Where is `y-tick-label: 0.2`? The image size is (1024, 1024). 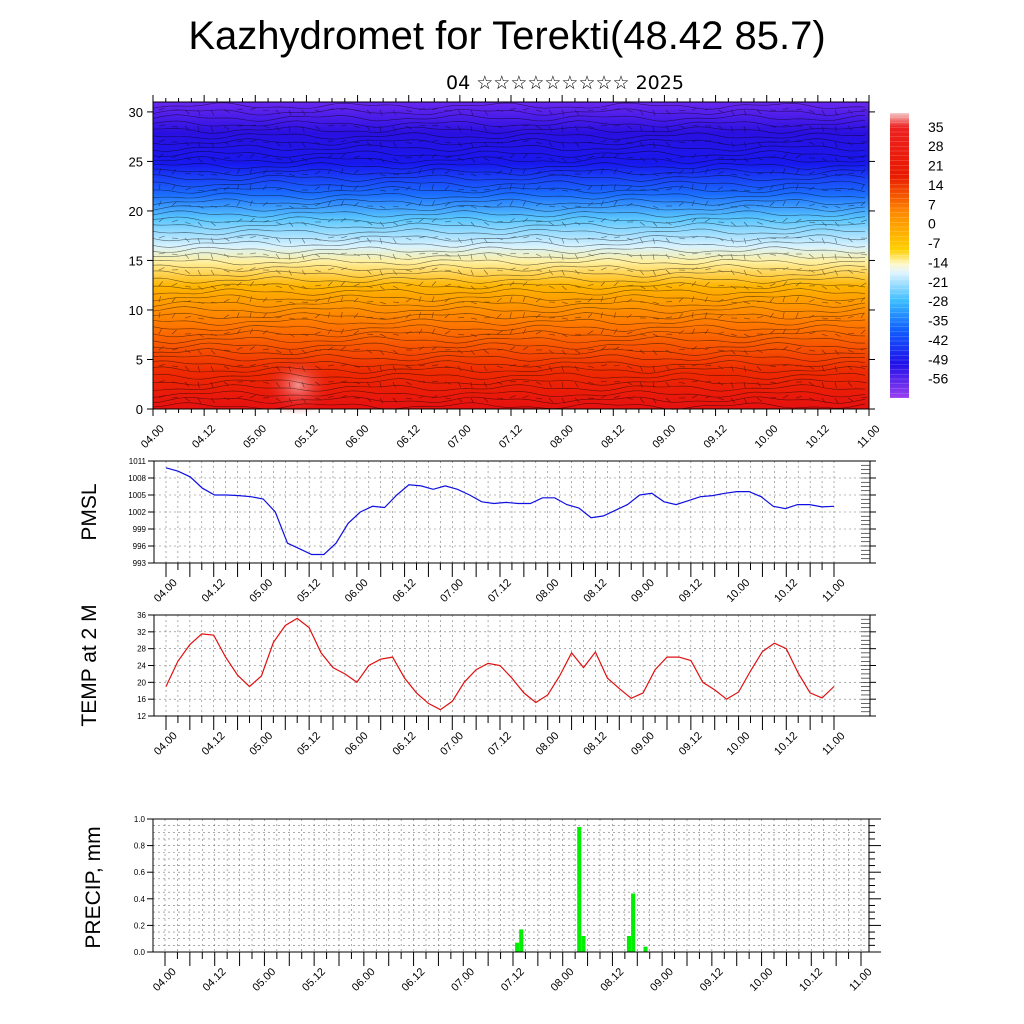 y-tick-label: 0.2 is located at coordinates (140, 925).